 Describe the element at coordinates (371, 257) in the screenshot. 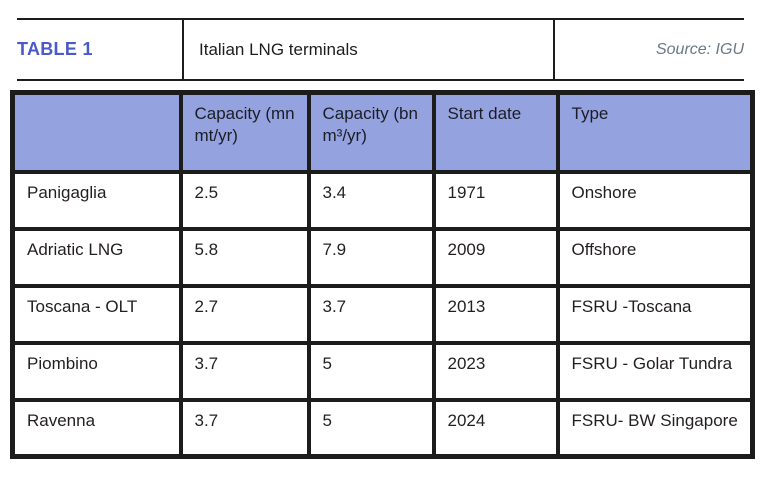

I see `cell-capacity-m3: 7.9` at that location.